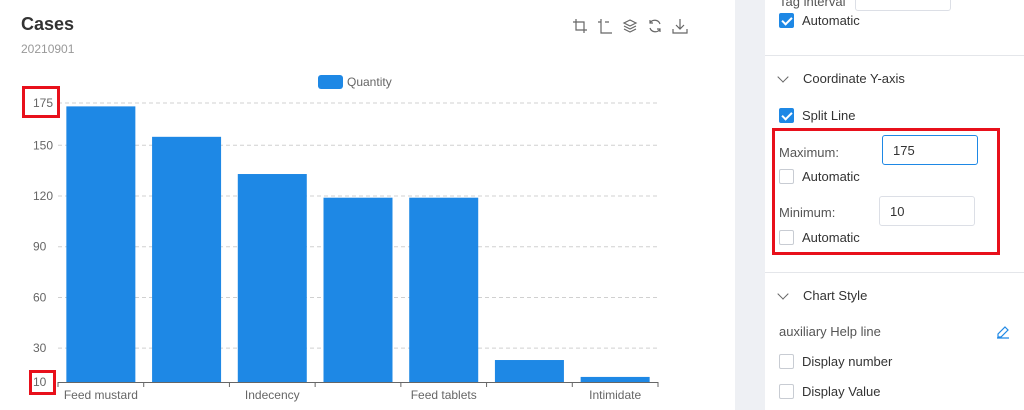  I want to click on legend-swatch, so click(330, 82).